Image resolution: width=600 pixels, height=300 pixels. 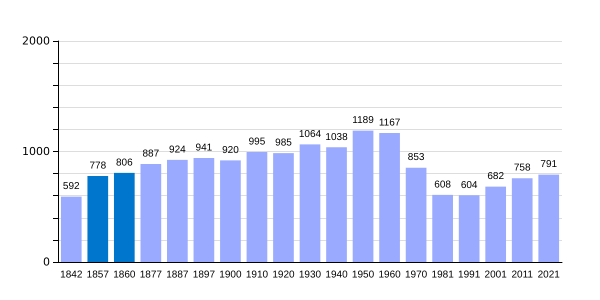 I want to click on data-label: 1064, so click(x=310, y=134).